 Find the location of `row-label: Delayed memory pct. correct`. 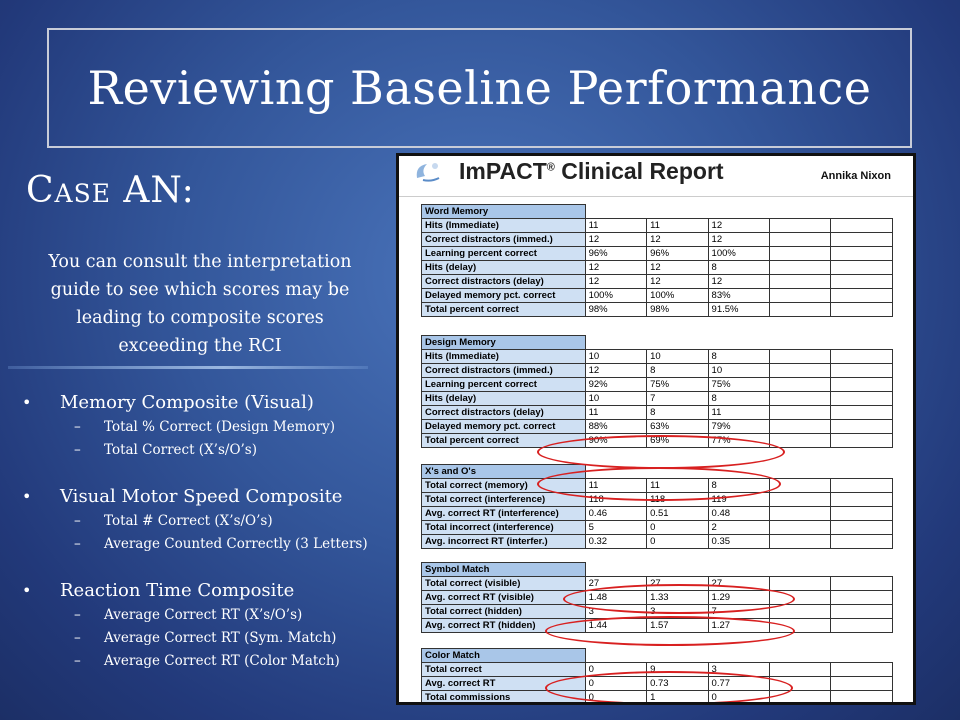

row-label: Delayed memory pct. correct is located at coordinates (503, 426).